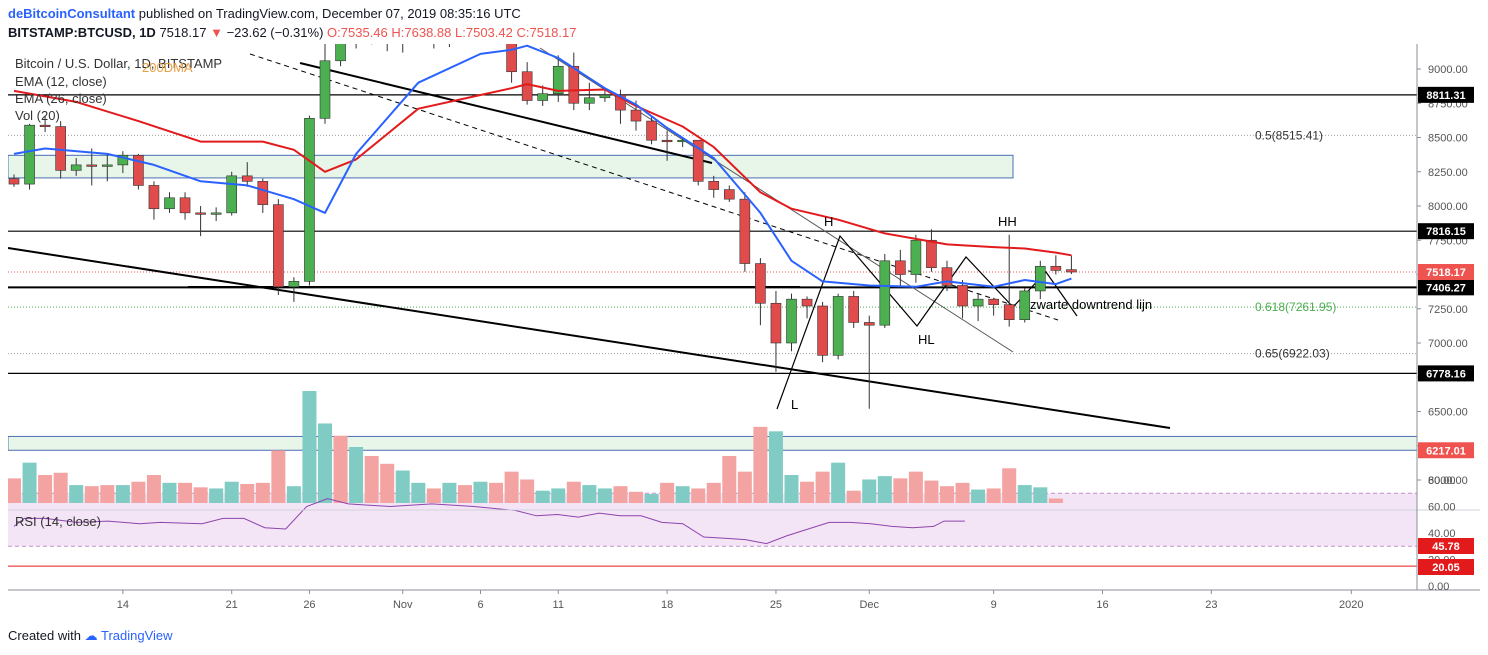 The image size is (1488, 655). What do you see at coordinates (357, 32) in the screenshot?
I see `ohlc-open: O:7535.46` at bounding box center [357, 32].